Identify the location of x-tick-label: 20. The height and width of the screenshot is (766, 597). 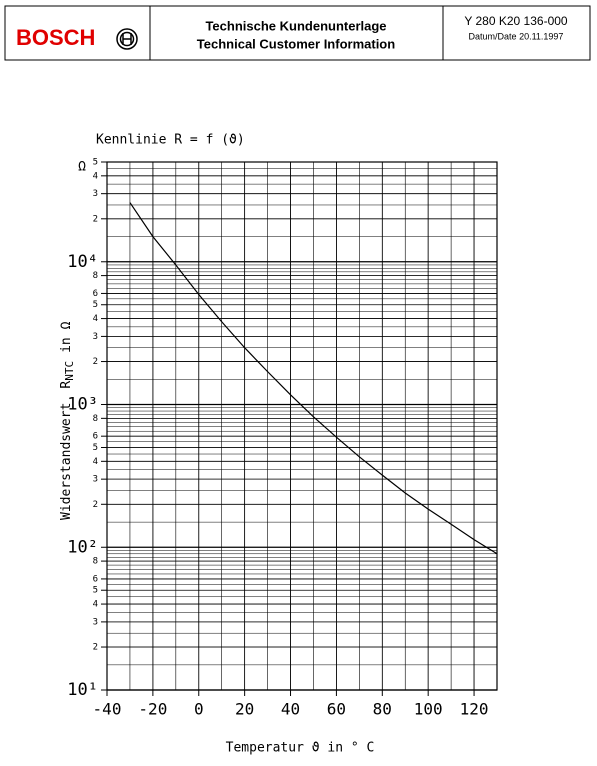
(244, 709).